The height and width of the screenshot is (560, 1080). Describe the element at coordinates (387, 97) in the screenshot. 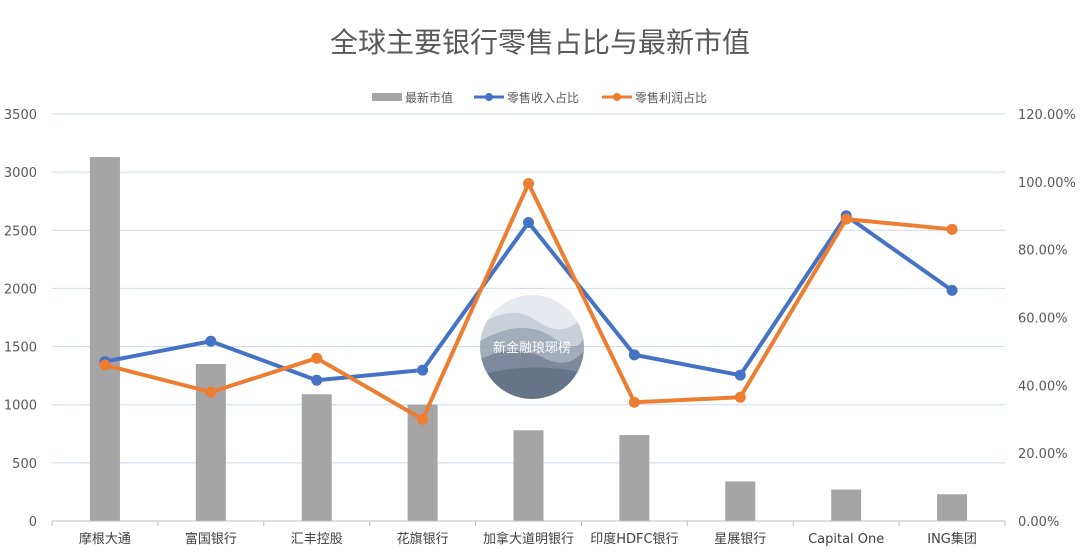

I see `legend-swatch` at that location.